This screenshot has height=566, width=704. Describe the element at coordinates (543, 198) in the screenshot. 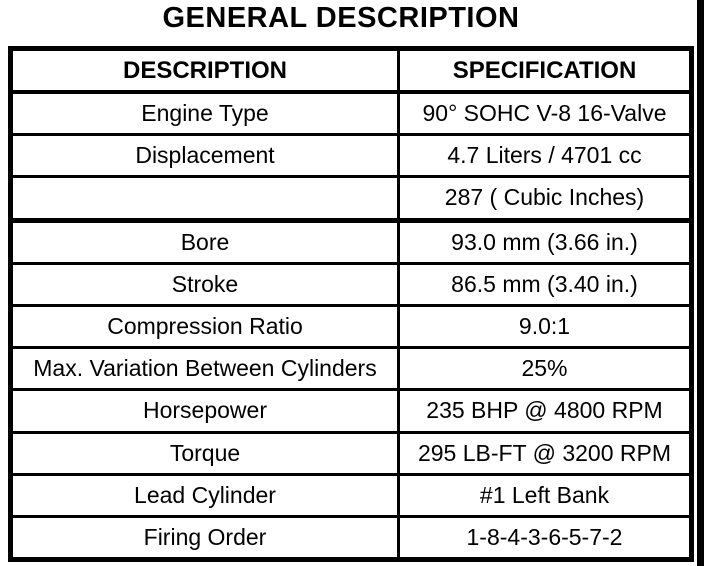

I see `cell-specification: 287 ( Cubic Inches)` at that location.